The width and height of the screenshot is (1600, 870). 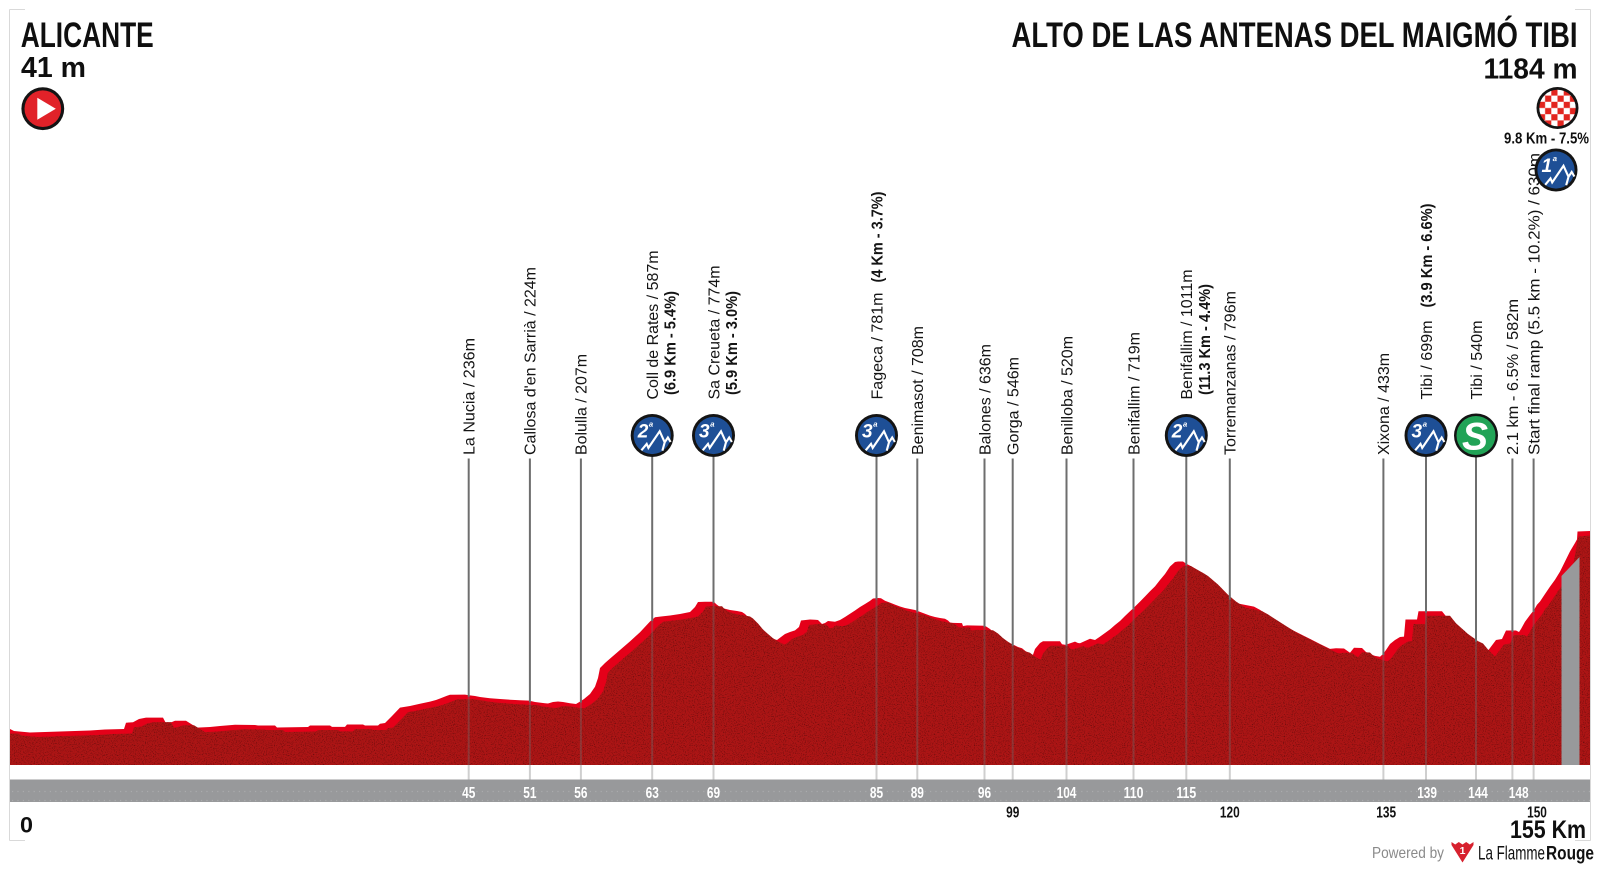 I want to click on svg-text: Bolulla / 207m, so click(x=582, y=404).